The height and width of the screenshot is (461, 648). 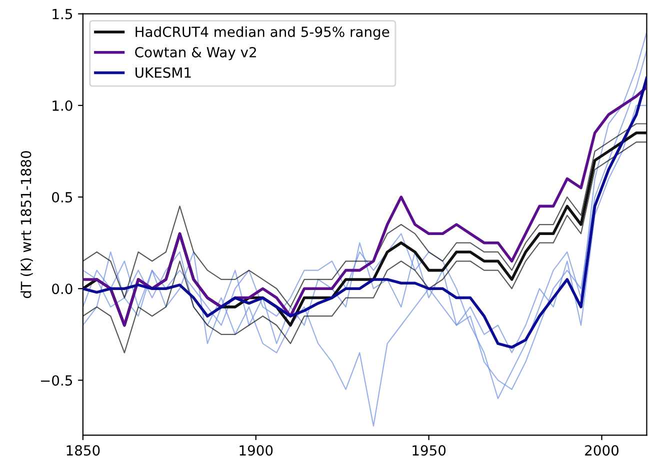 I want to click on y-tick-label: 1.0, so click(x=62, y=105).